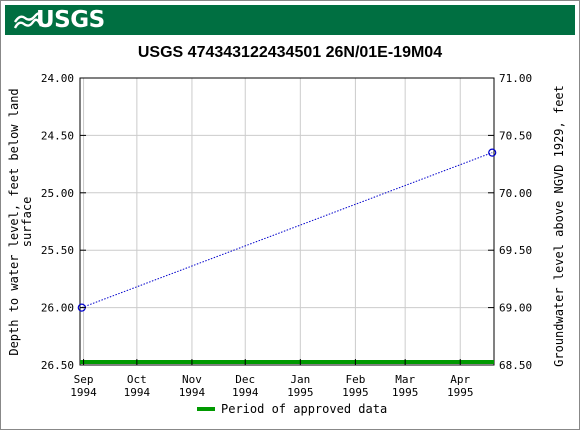 This screenshot has width=580, height=430. Describe the element at coordinates (290, 20) in the screenshot. I see `usgs-header-banner: USGS` at that location.